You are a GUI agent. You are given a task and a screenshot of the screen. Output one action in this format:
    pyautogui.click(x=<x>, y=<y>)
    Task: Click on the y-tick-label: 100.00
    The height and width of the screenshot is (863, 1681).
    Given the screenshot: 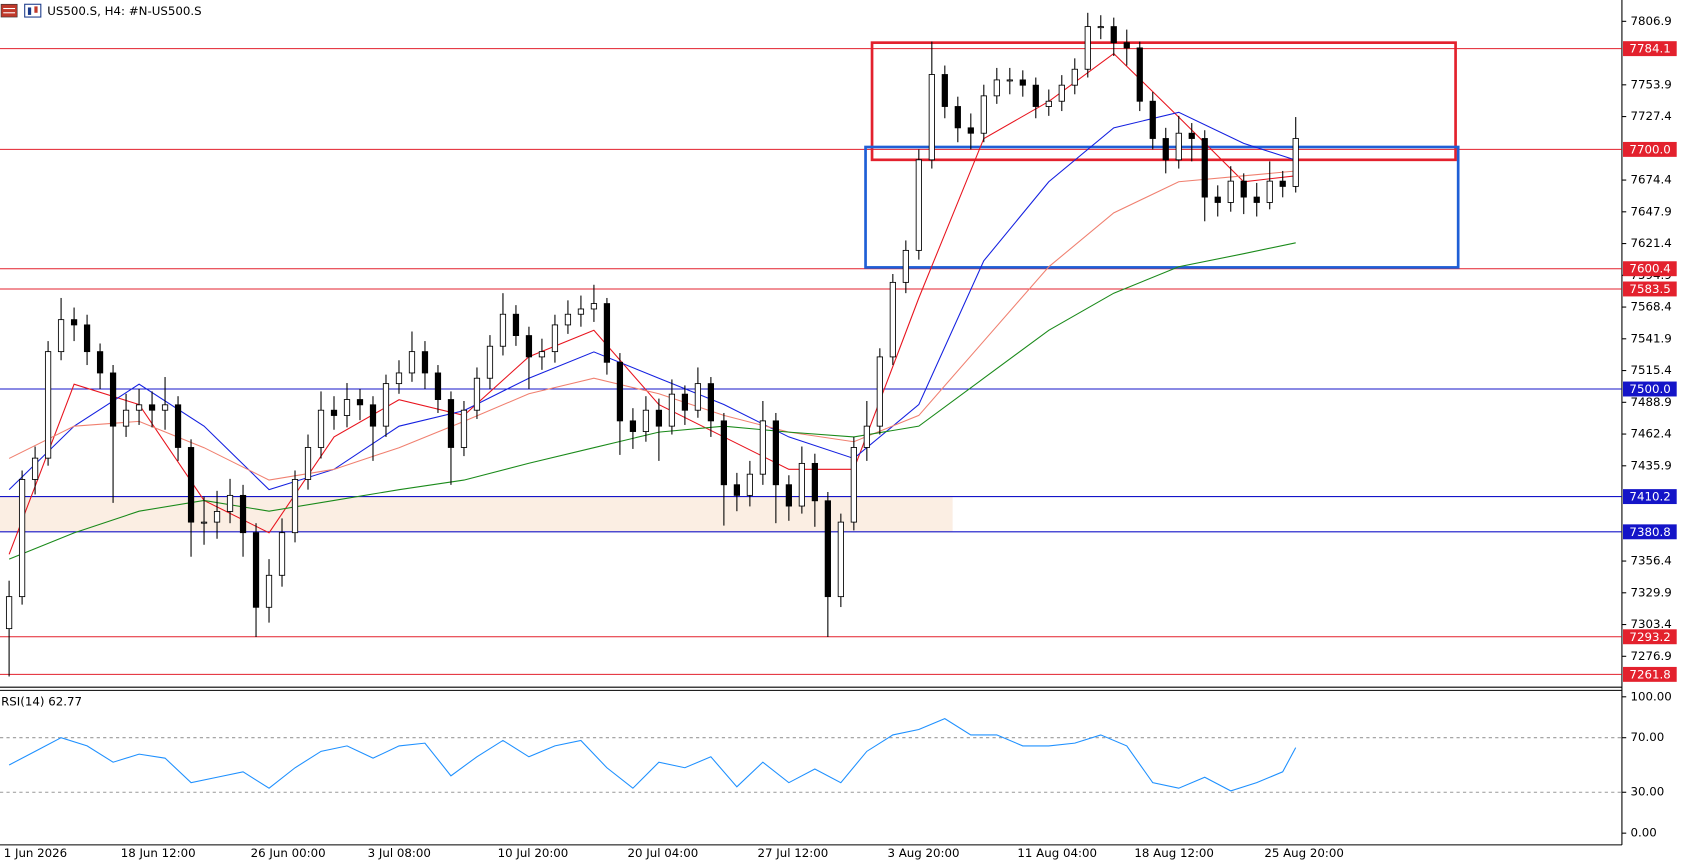 What is the action you would take?
    pyautogui.click(x=1651, y=696)
    